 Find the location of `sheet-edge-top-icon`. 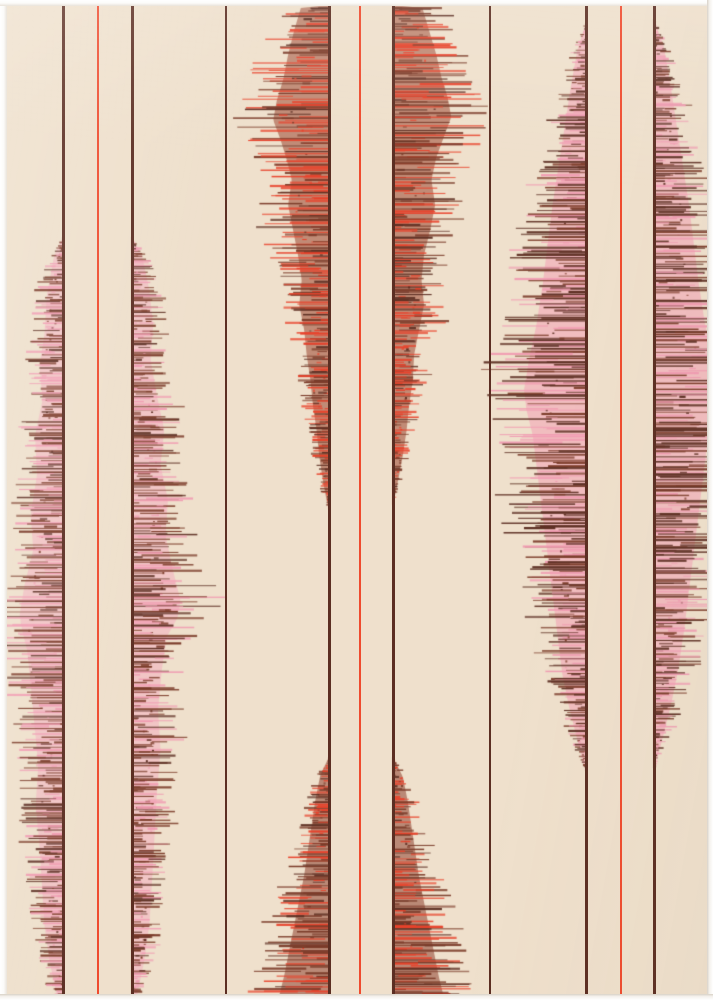

sheet-edge-top-icon is located at coordinates (356, 3).